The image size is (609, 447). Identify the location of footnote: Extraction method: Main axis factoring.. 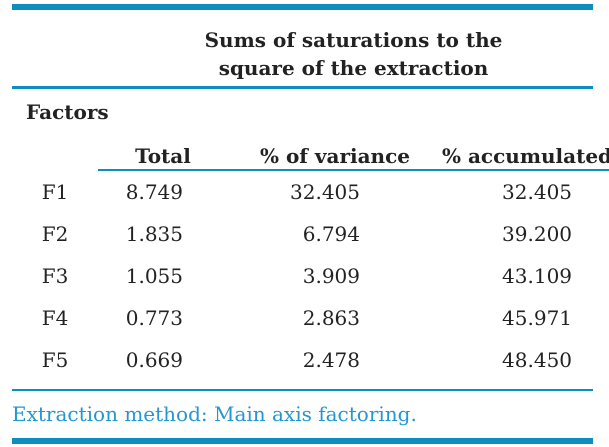
(214, 414).